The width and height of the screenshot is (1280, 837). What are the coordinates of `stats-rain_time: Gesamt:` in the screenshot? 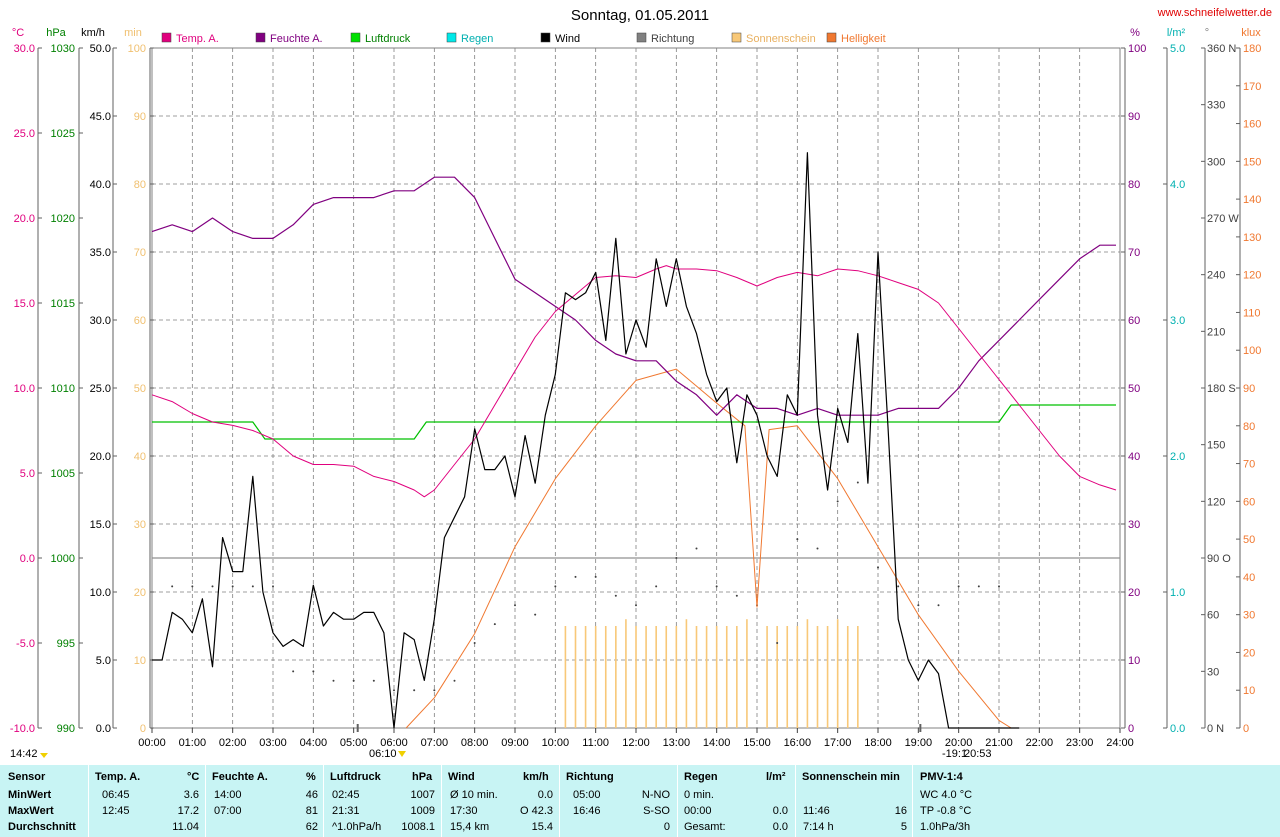 It's located at (705, 827).